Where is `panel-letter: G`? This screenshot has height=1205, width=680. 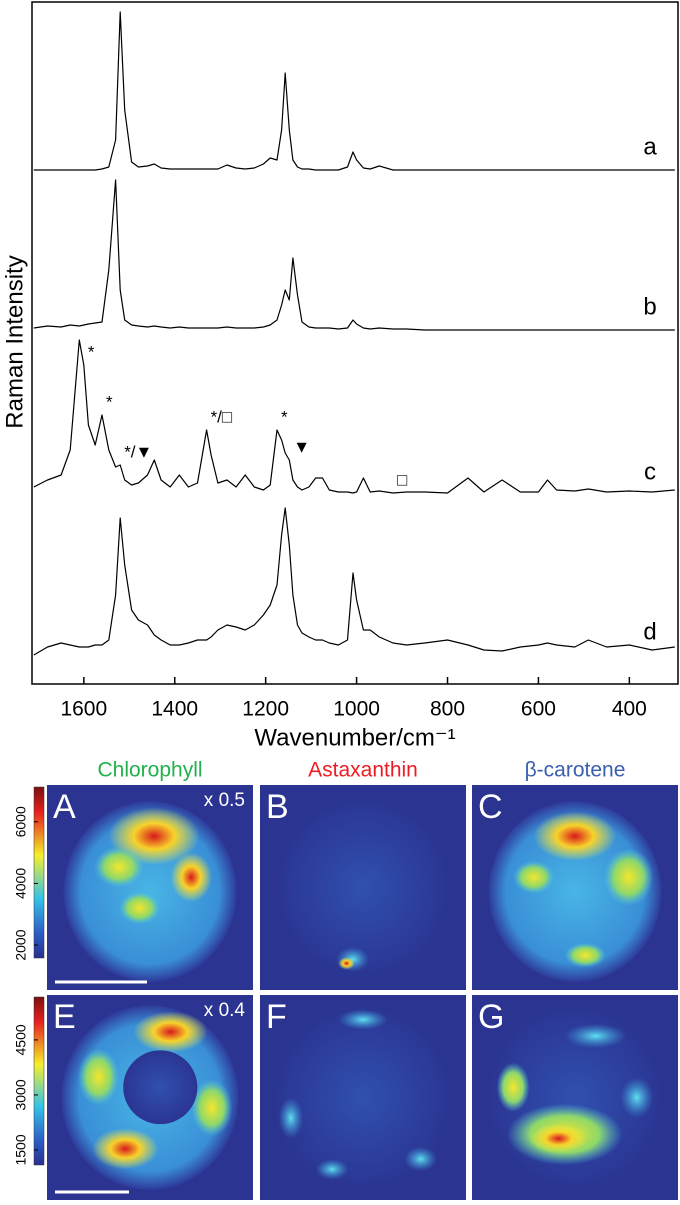
panel-letter: G is located at coordinates (491, 1017).